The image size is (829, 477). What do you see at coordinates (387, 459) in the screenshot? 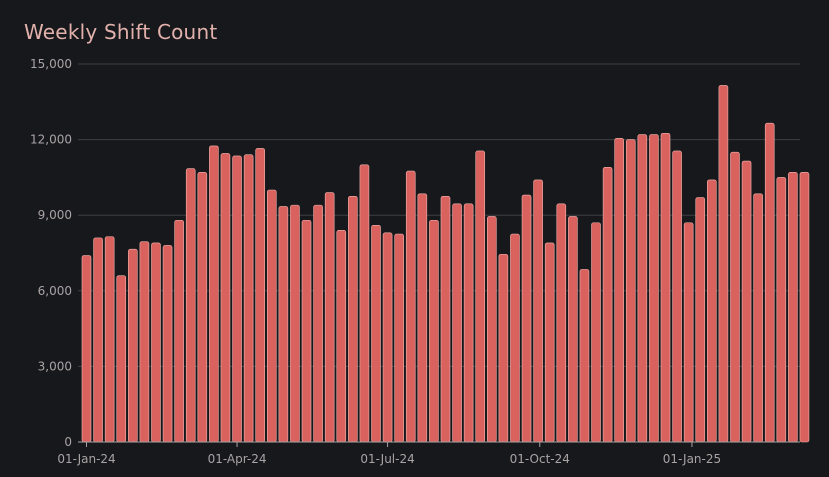
I see `x-tick-label: 01-Jul-24` at bounding box center [387, 459].